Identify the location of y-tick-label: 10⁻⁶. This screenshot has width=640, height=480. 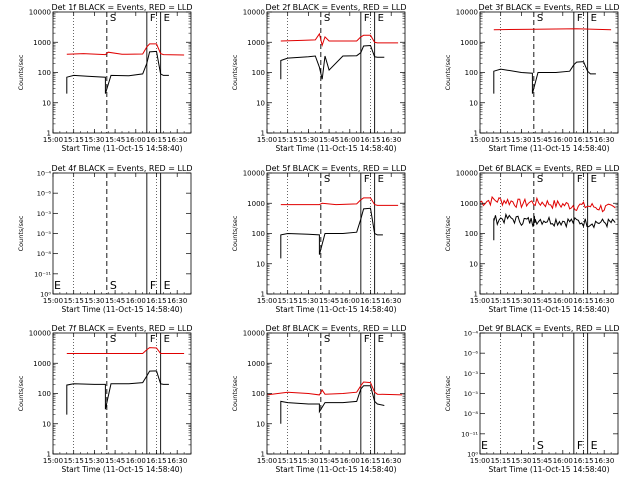
(44, 194).